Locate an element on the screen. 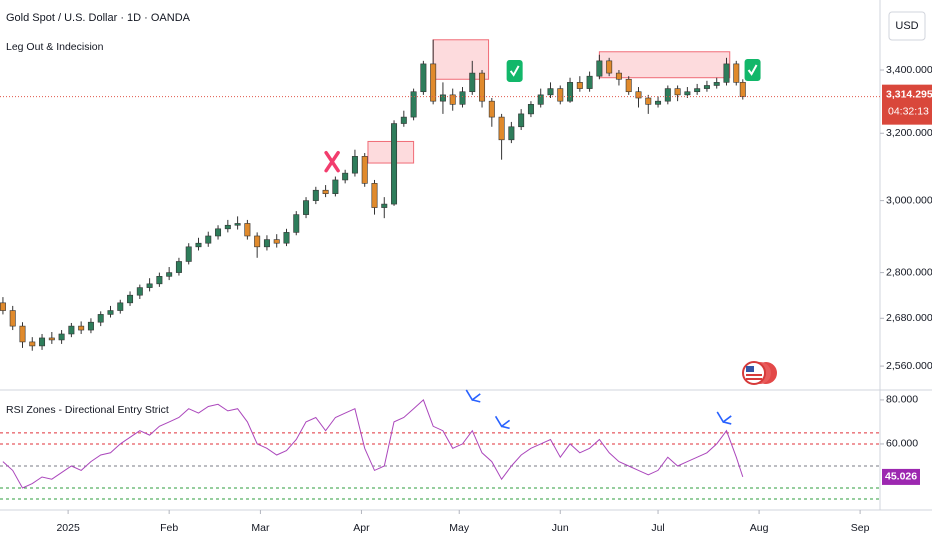  fail-cross is located at coordinates (332, 161).